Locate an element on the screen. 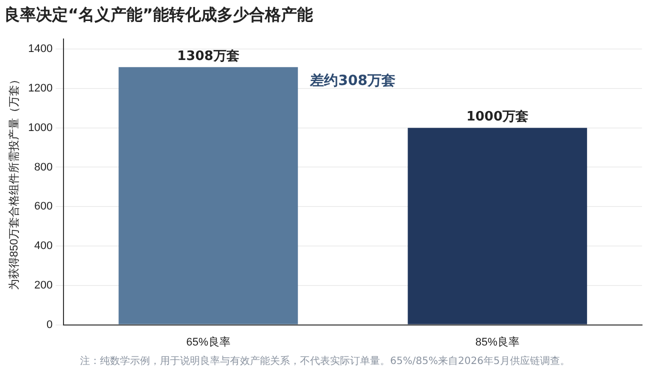 The height and width of the screenshot is (376, 650). annotation: 差约308万套 is located at coordinates (352, 80).